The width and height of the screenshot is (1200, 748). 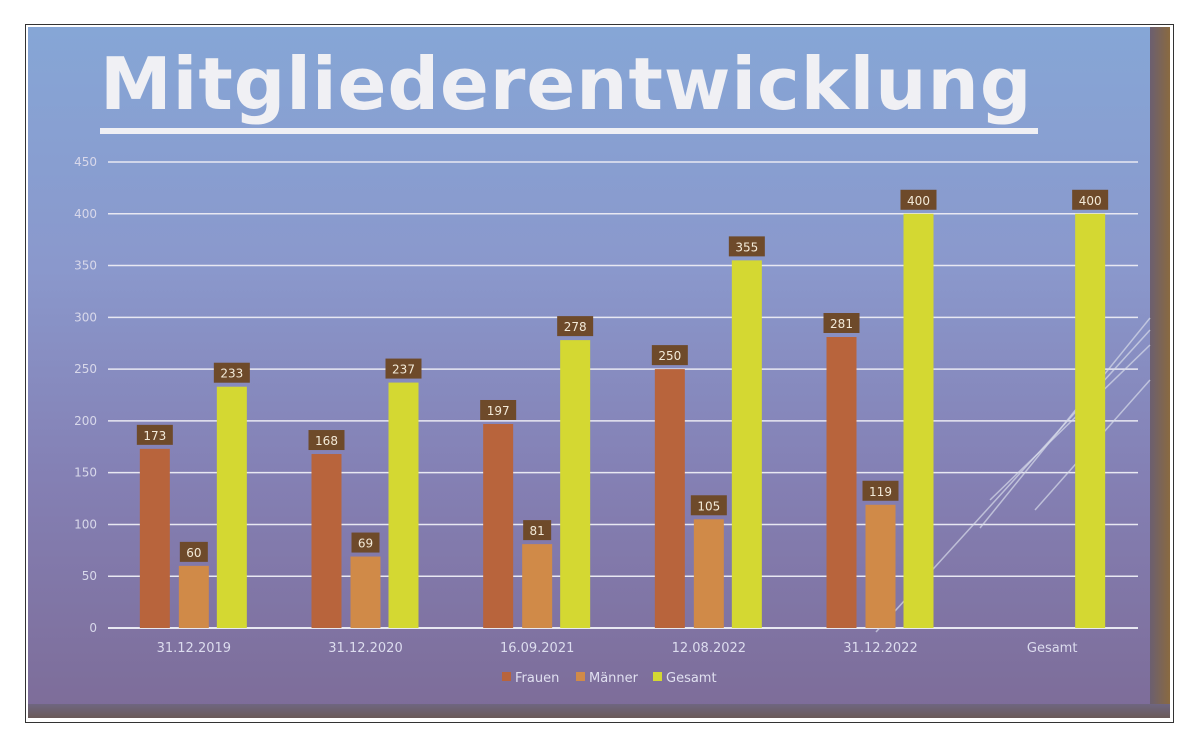 What do you see at coordinates (569, 87) in the screenshot?
I see `chart-title: Mitgliederentwicklung` at bounding box center [569, 87].